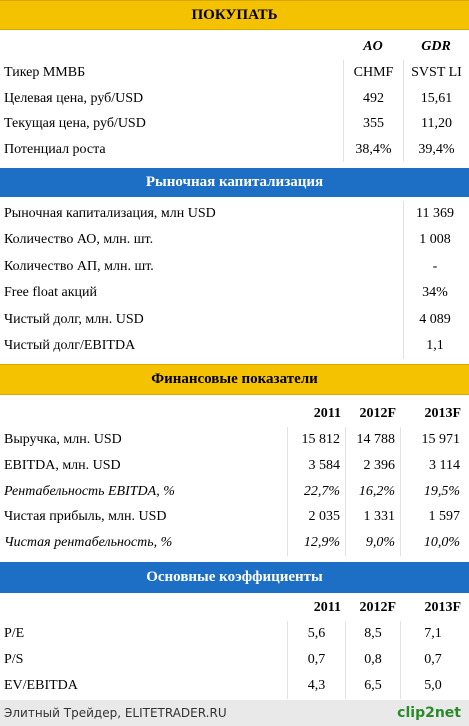 Image resolution: width=469 pixels, height=726 pixels. I want to click on row-label: Выручка, млн. USD, so click(63, 439).